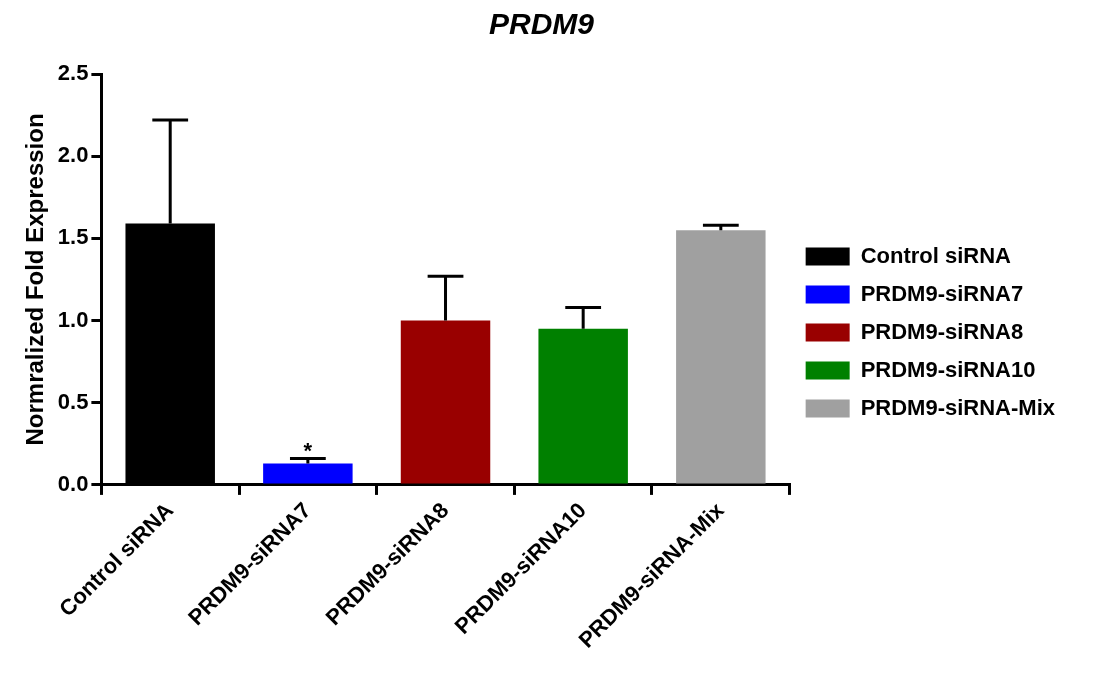  What do you see at coordinates (936, 255) in the screenshot?
I see `legend-label: Control siRNA` at bounding box center [936, 255].